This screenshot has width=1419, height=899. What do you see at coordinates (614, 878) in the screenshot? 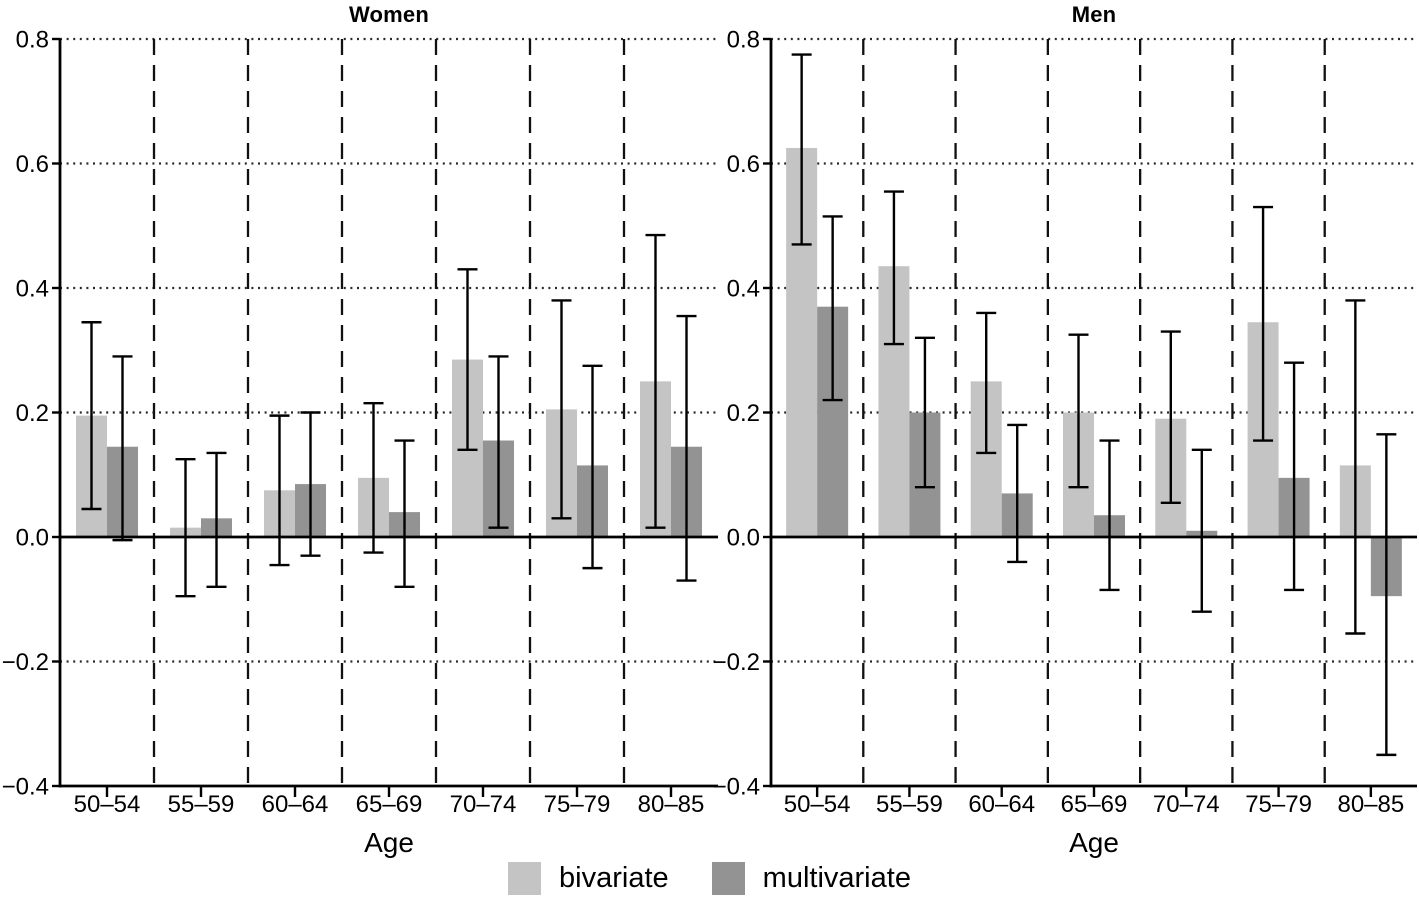
I see `legend-label-bivariate: bivariate` at bounding box center [614, 878].